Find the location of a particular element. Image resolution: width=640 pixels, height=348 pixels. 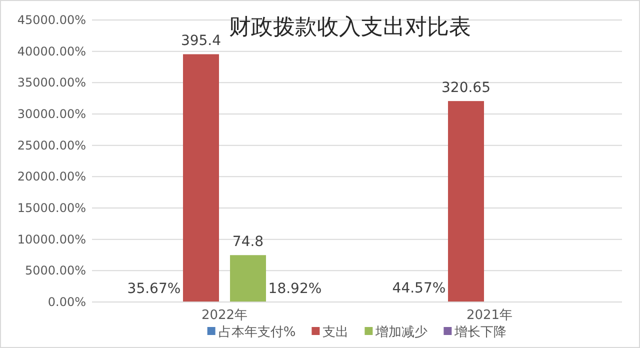

y-tick-label: 45000.00% is located at coordinates (51, 20).